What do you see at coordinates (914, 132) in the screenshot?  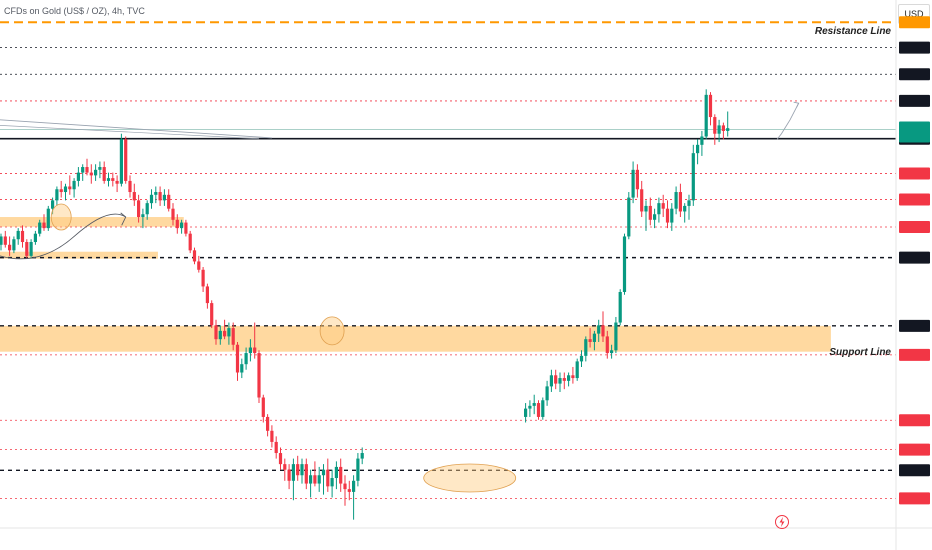 I see `current-price-tag` at bounding box center [914, 132].